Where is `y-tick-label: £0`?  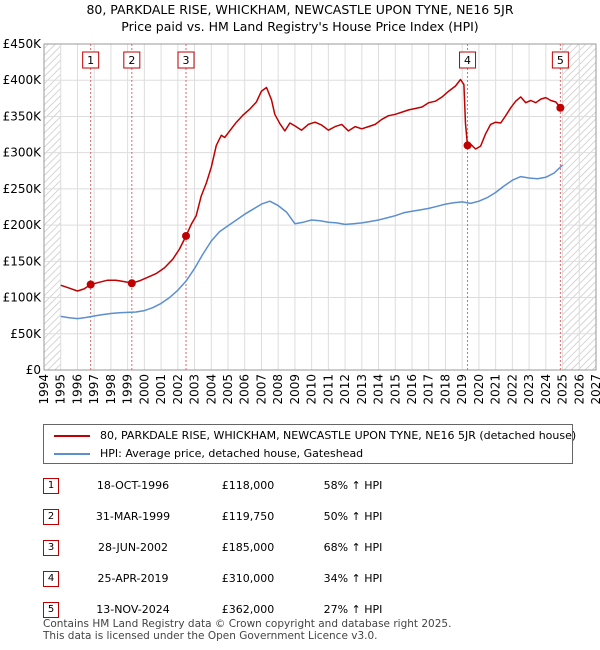 y-tick-label: £0 is located at coordinates (33, 370).